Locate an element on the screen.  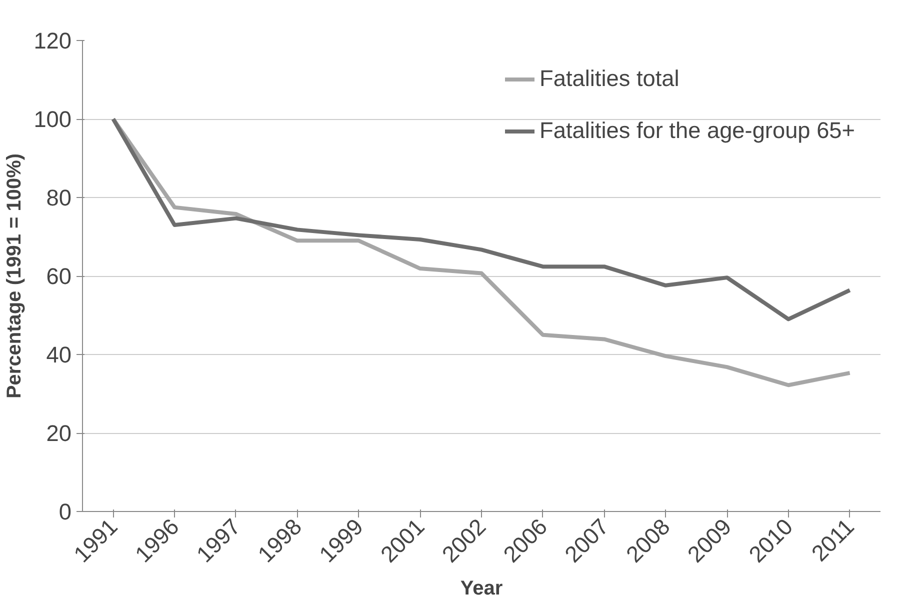
y-tick-label: 40 is located at coordinates (59, 355).